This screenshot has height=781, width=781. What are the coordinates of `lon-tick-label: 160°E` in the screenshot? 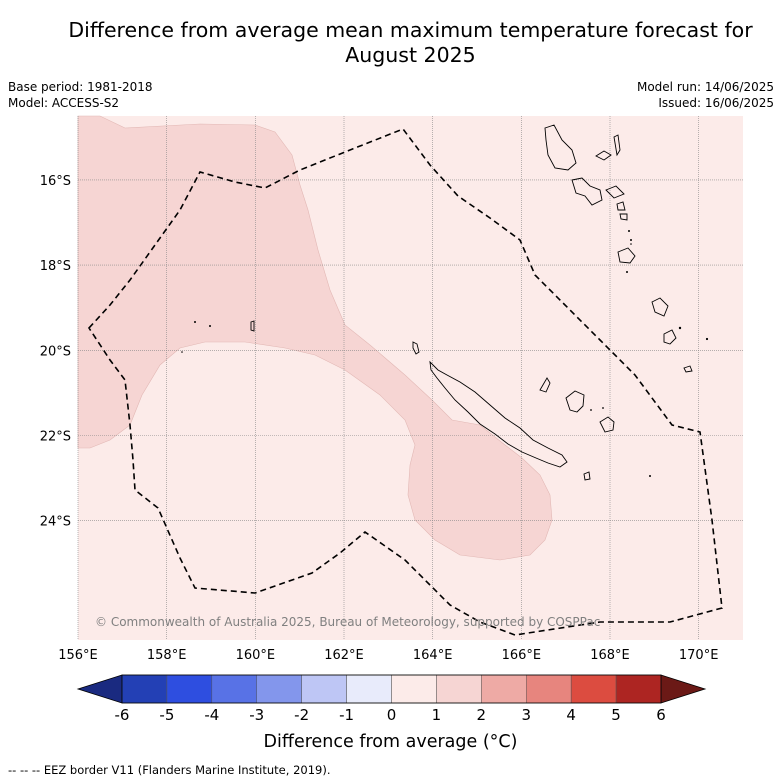 It's located at (256, 655).